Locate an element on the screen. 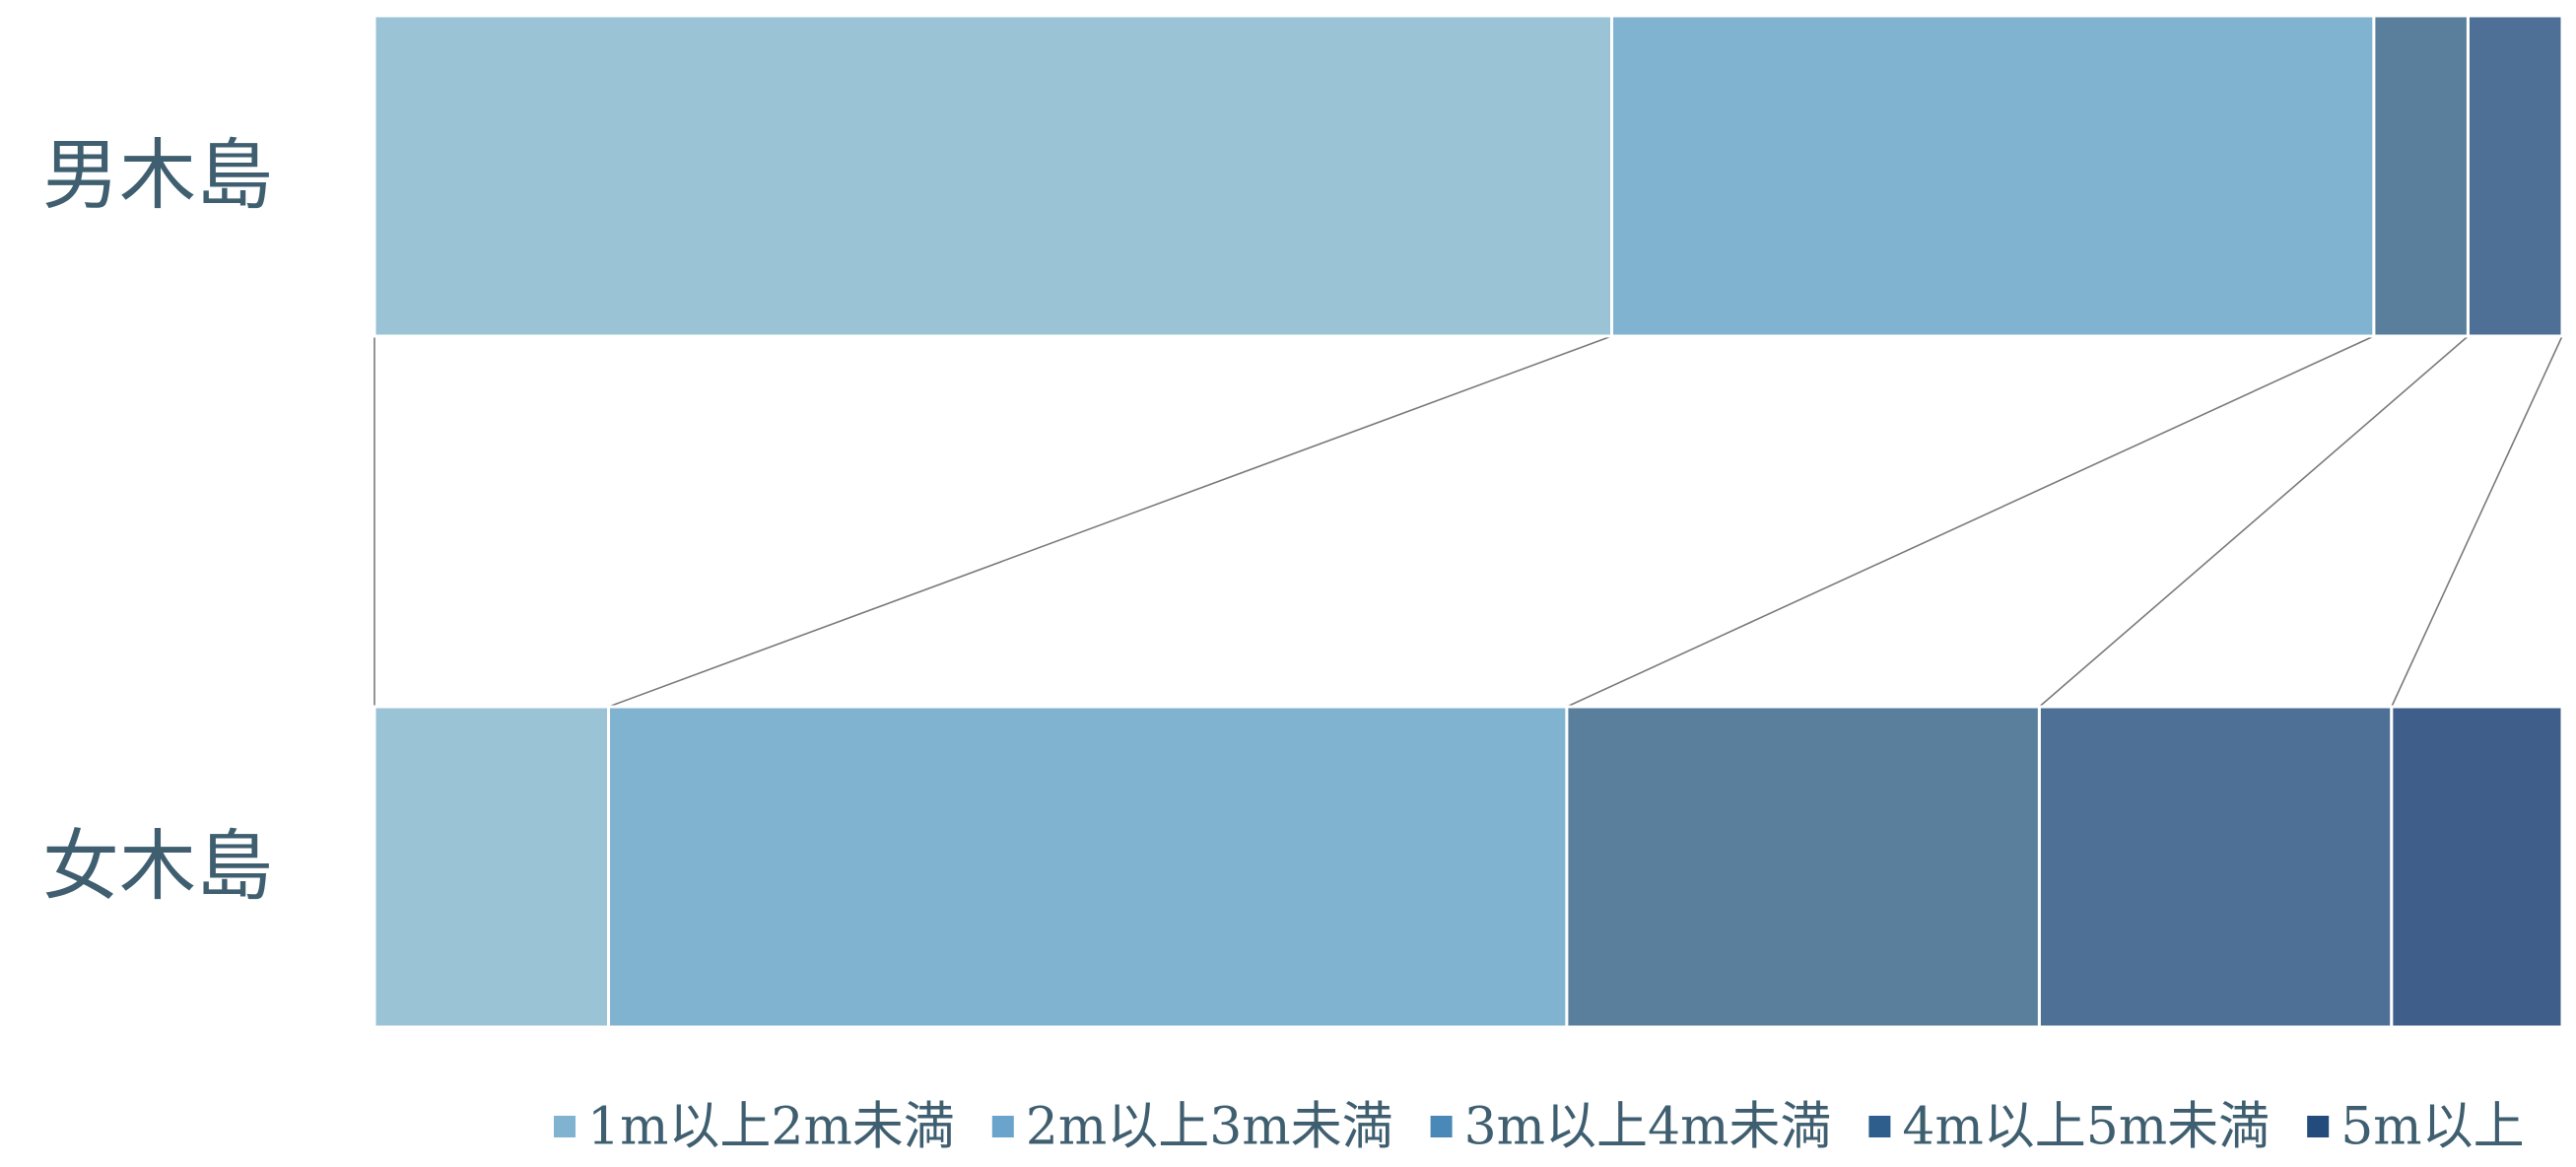 This screenshot has width=2576, height=1167. legend-label: 4m以上5m未満 is located at coordinates (2086, 1128).